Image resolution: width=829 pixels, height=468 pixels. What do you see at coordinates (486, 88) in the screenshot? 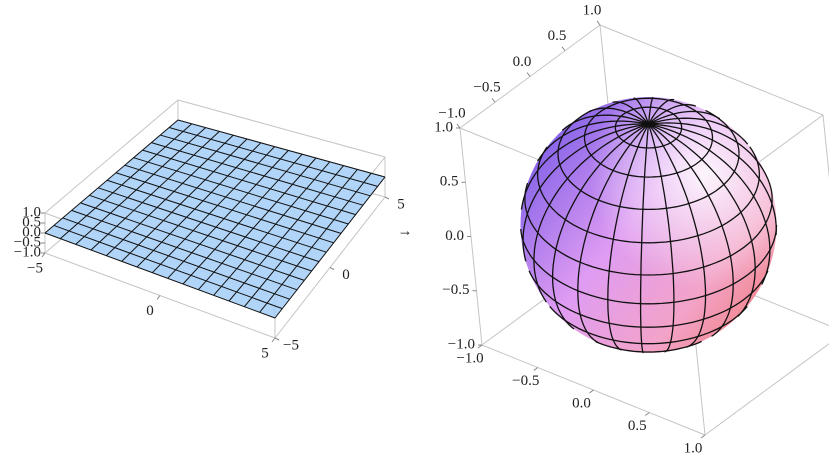
I see `y-tick-label: −0.5` at bounding box center [486, 88].